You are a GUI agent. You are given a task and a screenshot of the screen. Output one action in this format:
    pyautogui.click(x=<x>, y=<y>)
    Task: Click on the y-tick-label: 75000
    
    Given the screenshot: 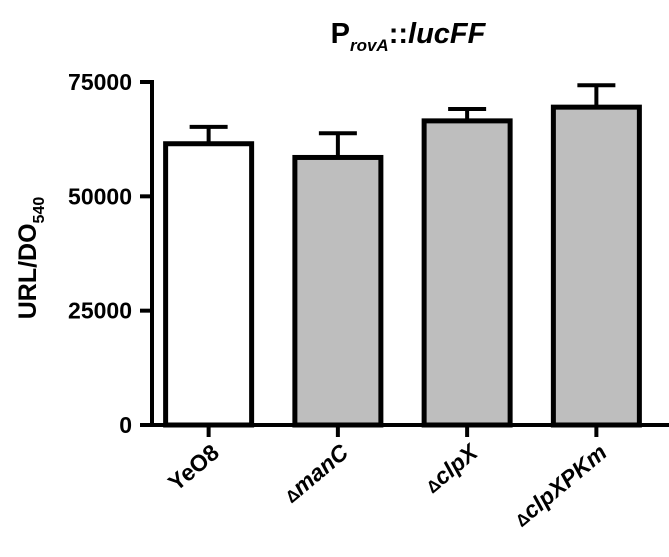 What is the action you would take?
    pyautogui.click(x=100, y=82)
    